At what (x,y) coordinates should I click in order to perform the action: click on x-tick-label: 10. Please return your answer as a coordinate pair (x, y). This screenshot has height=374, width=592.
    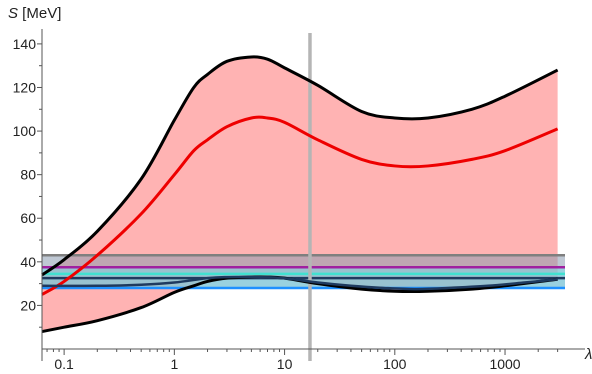
    Looking at the image, I should click on (285, 364).